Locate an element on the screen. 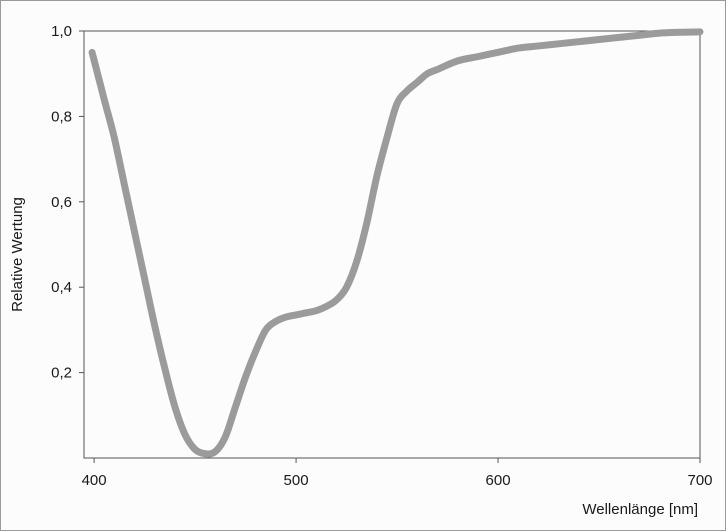 This screenshot has height=531, width=726. y-axis-title: Relative Wertung is located at coordinates (17, 254).